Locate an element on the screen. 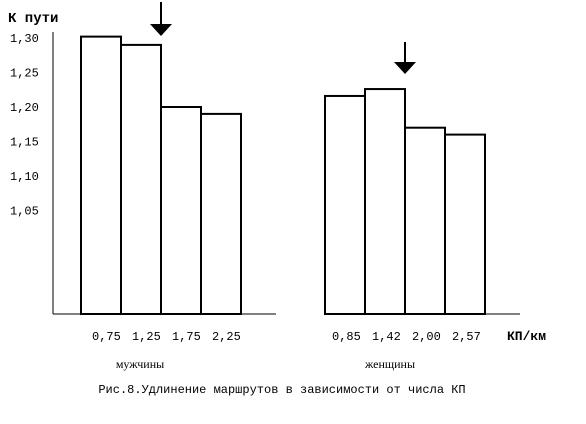 This screenshot has width=586, height=424. y-tick-label: 1,20 is located at coordinates (24, 108).